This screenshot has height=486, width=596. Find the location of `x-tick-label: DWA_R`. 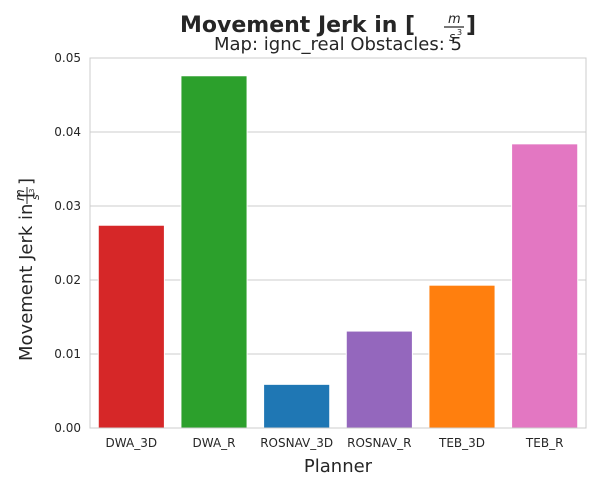

x-tick-label: DWA_R is located at coordinates (214, 443).